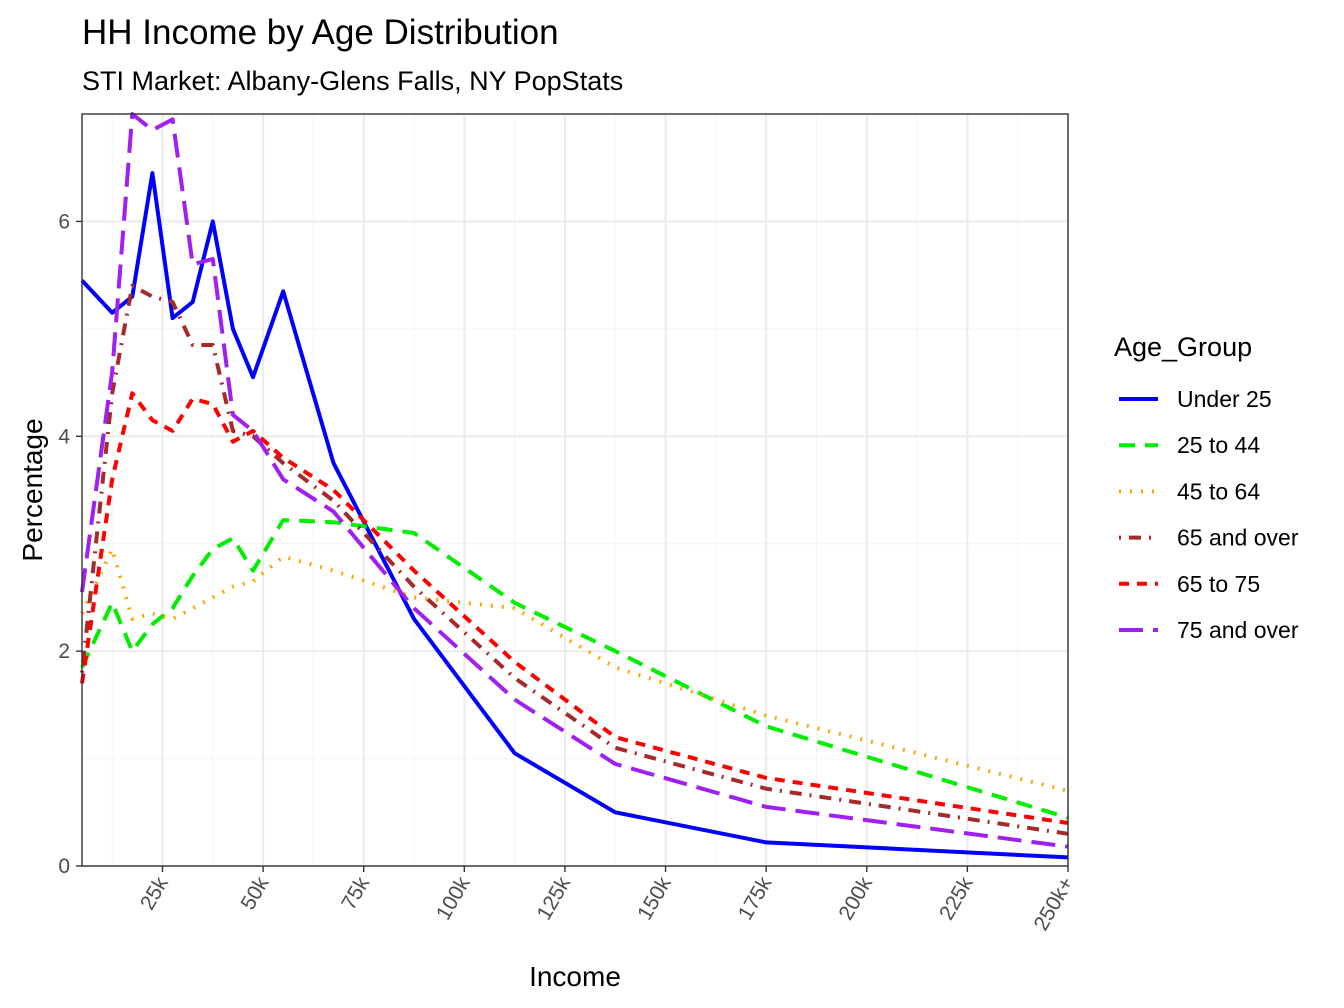 This screenshot has height=1008, width=1344. What do you see at coordinates (1054, 904) in the screenshot?
I see `x-tick-label: 250k+` at bounding box center [1054, 904].